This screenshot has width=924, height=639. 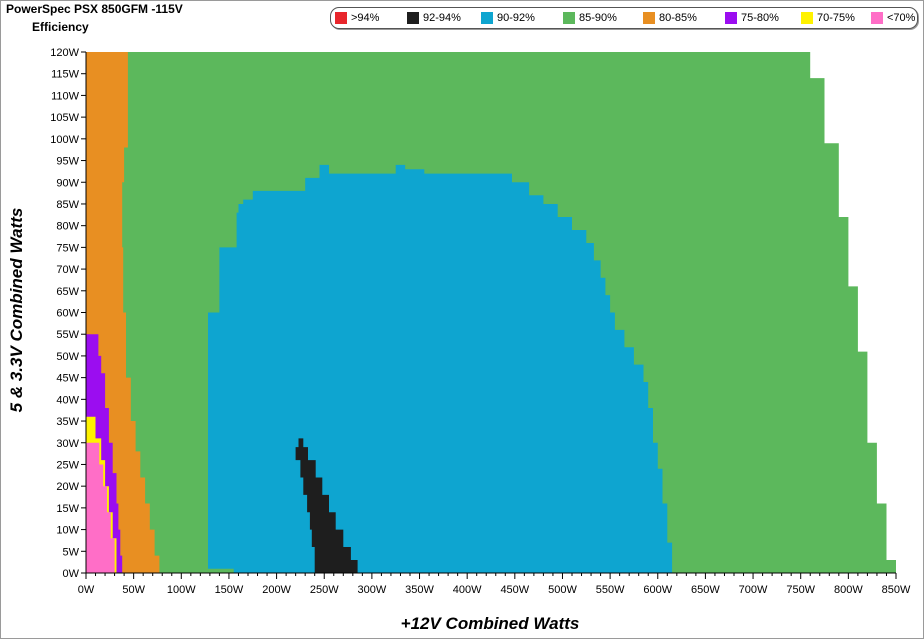 I want to click on legend-item: 92-94%, so click(x=434, y=18).